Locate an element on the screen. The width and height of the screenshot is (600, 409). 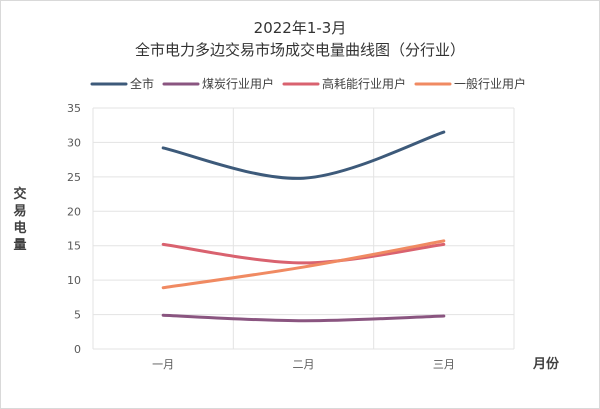
x-tick-label: 一月 is located at coordinates (163, 364).